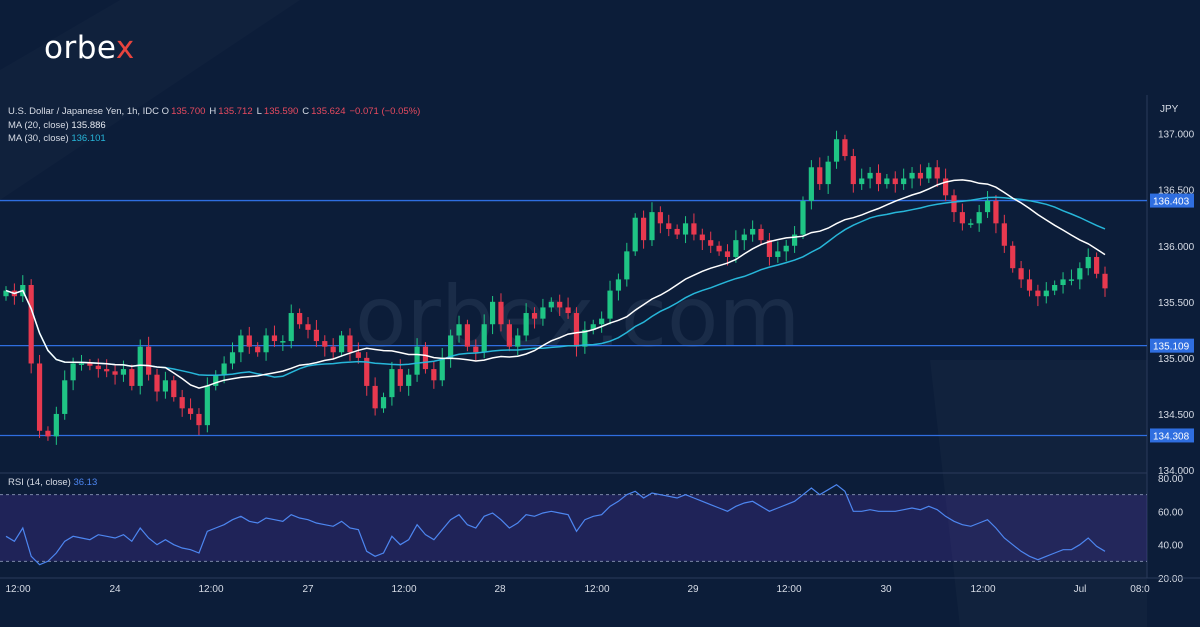 The height and width of the screenshot is (627, 1200). Describe the element at coordinates (39, 482) in the screenshot. I see `rsi-label: RSI (14, close)` at that location.